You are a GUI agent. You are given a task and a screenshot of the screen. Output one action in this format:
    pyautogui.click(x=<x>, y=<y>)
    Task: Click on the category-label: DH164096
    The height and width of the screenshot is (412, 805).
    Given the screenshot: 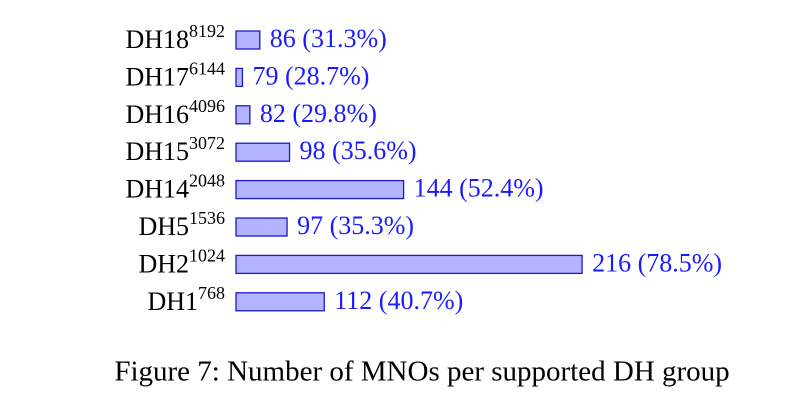 What is the action you would take?
    pyautogui.click(x=175, y=112)
    